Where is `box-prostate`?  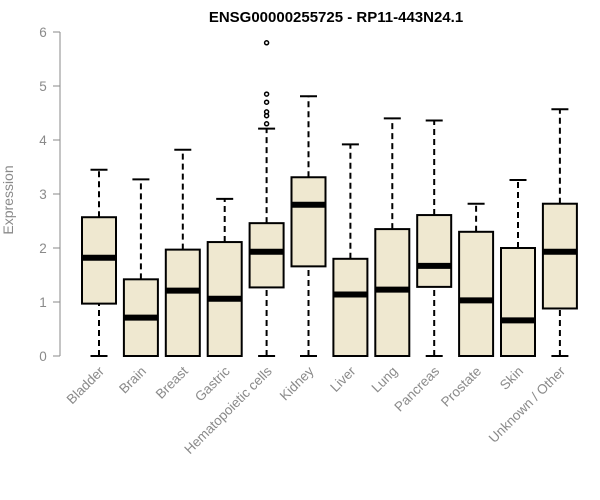 box-prostate is located at coordinates (476, 279).